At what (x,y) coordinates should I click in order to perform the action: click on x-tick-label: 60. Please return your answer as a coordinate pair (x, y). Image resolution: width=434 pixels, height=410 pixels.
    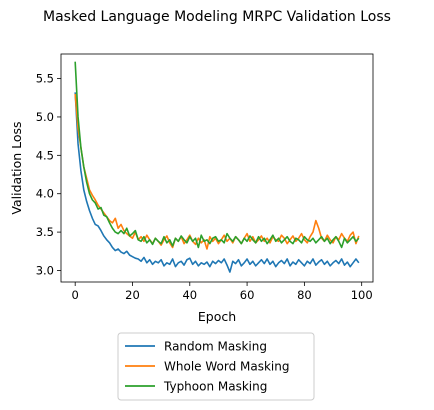
    Looking at the image, I should click on (247, 295).